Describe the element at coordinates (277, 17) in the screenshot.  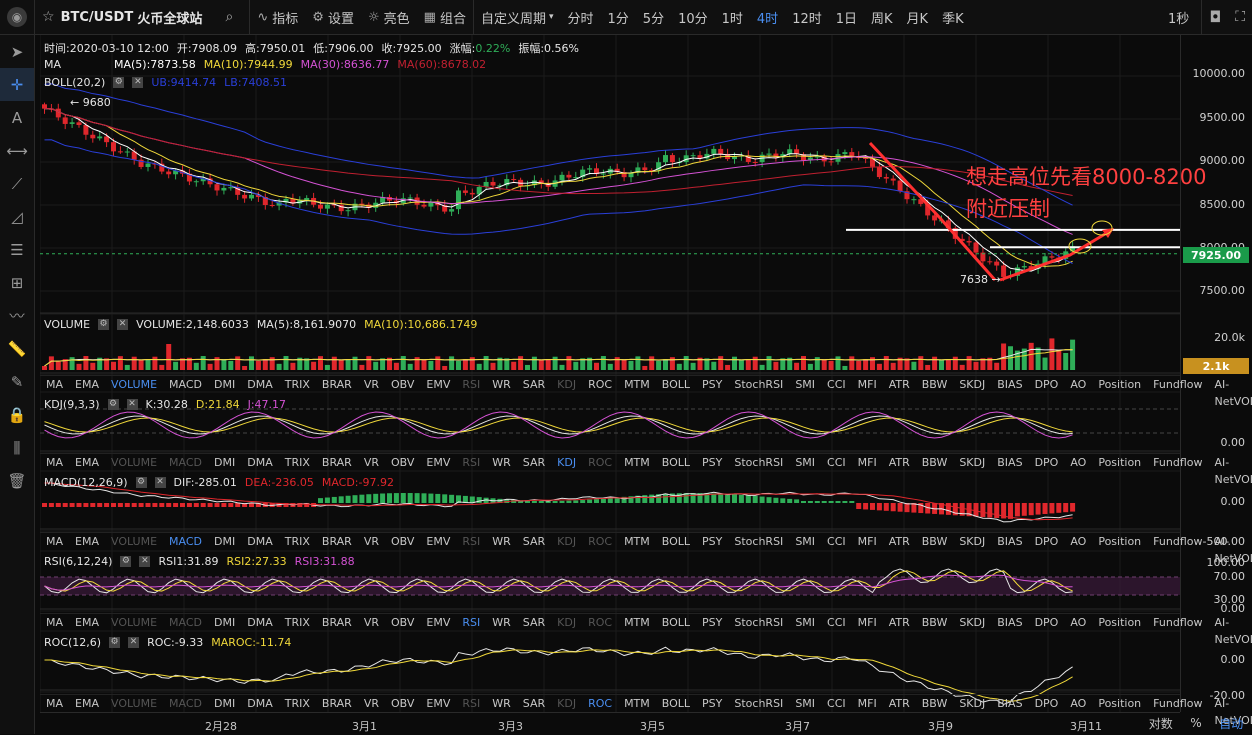
I see `indicator-button: ∿ 指标` at that location.